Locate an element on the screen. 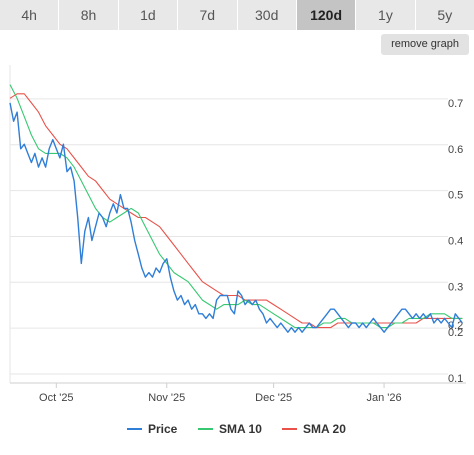 The image size is (474, 455). y-tick-label: 0.6 is located at coordinates (455, 150).